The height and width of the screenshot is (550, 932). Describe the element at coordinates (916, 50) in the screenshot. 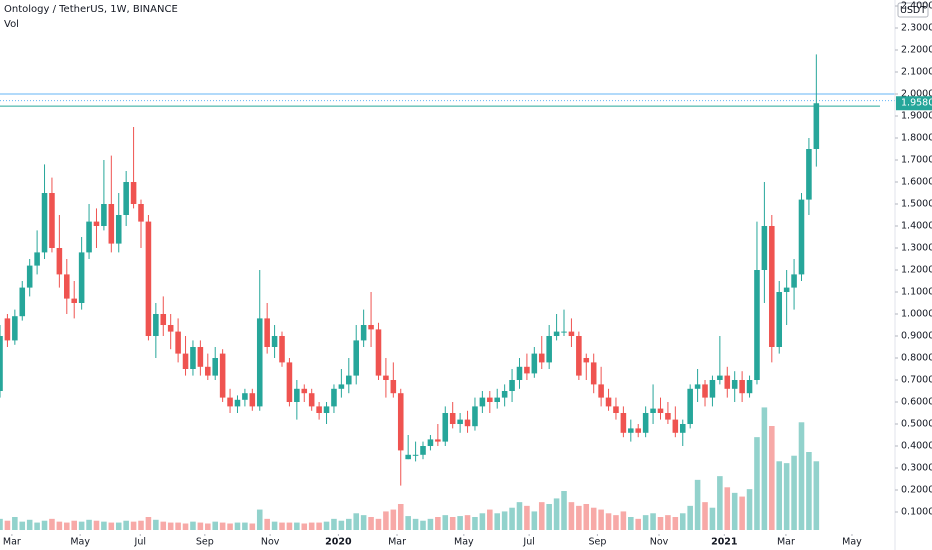

I see `y-tick-label: 2.2000` at that location.